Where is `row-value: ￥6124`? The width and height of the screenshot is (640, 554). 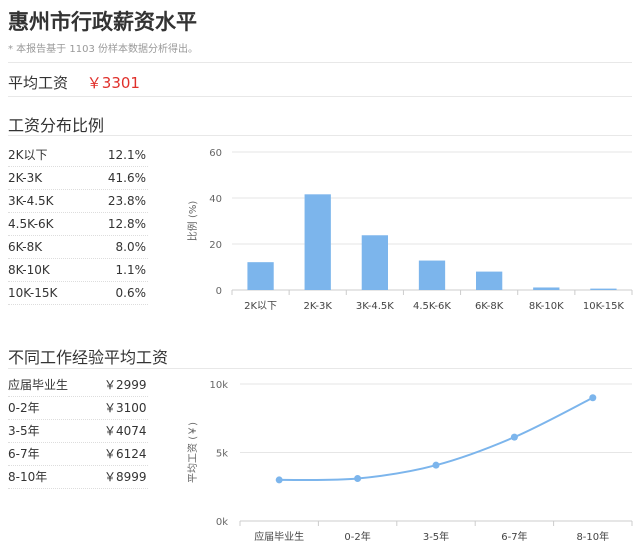
row-value: ￥6124 is located at coordinates (125, 454).